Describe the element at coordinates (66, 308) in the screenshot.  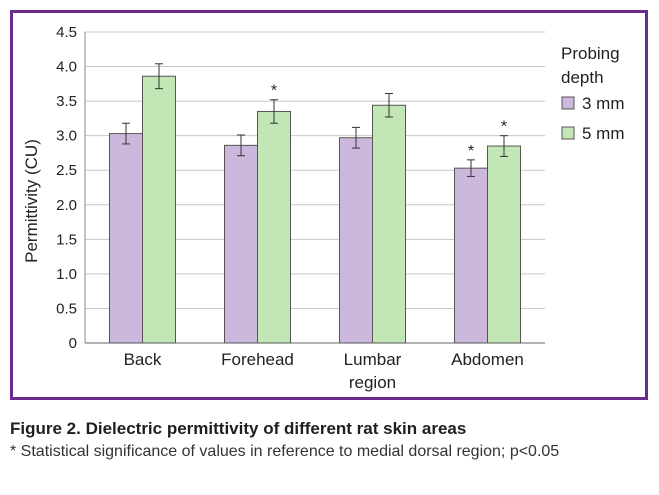
I see `y-tick-label: 0.5` at that location.